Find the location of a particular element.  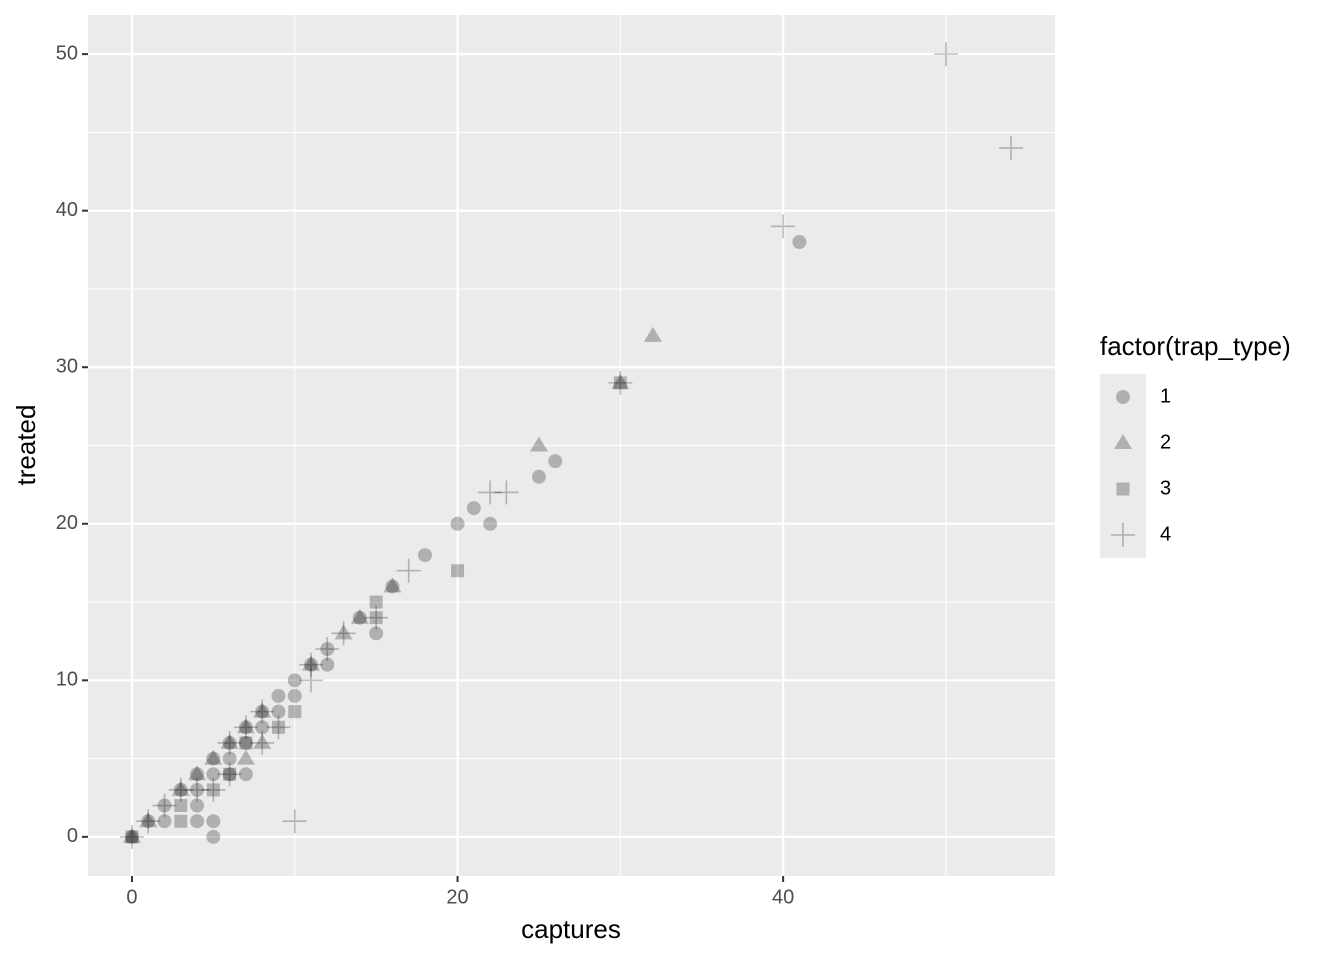

x-tick-label: 0 is located at coordinates (131, 897).